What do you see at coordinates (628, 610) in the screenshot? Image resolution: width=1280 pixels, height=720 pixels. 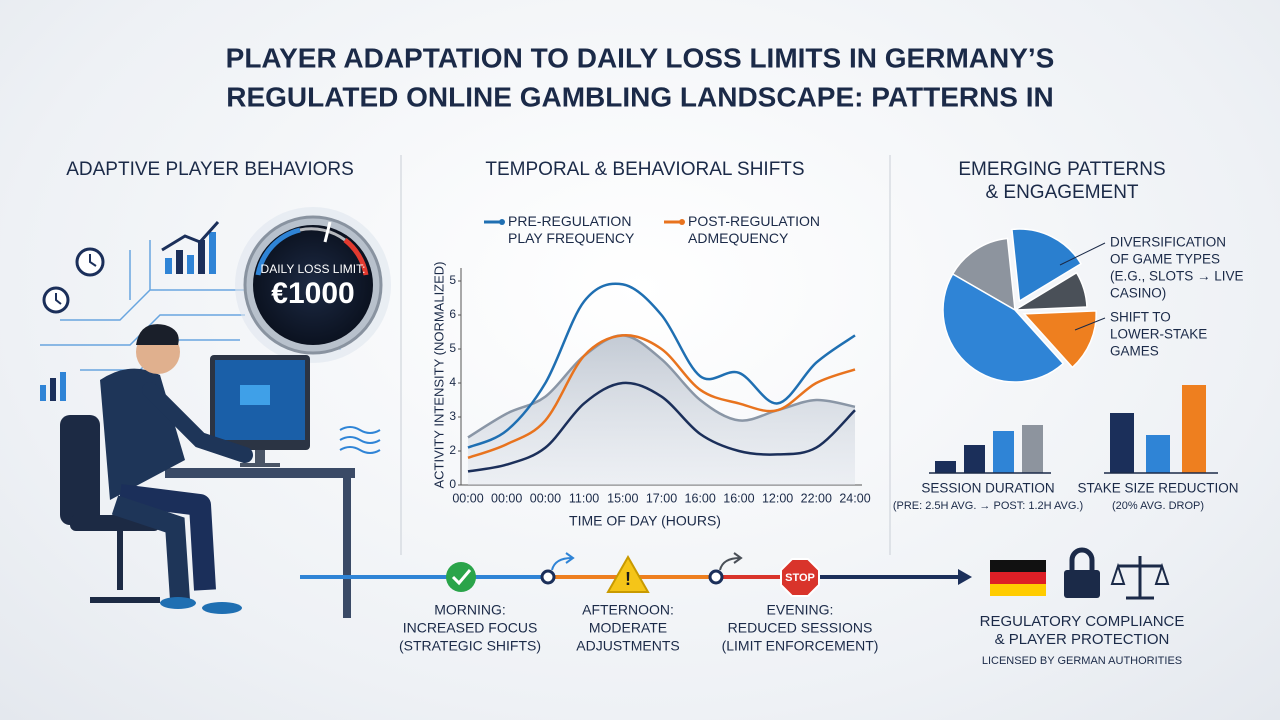 I see `timeline-text: AFTERNOON:` at bounding box center [628, 610].